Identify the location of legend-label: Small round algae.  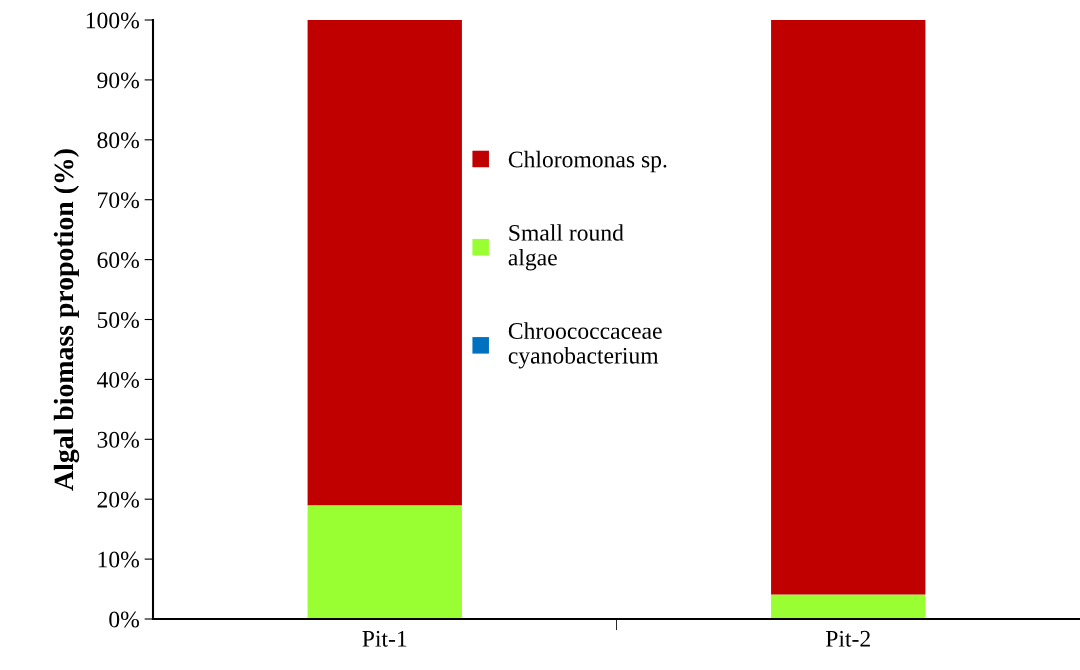
(566, 247).